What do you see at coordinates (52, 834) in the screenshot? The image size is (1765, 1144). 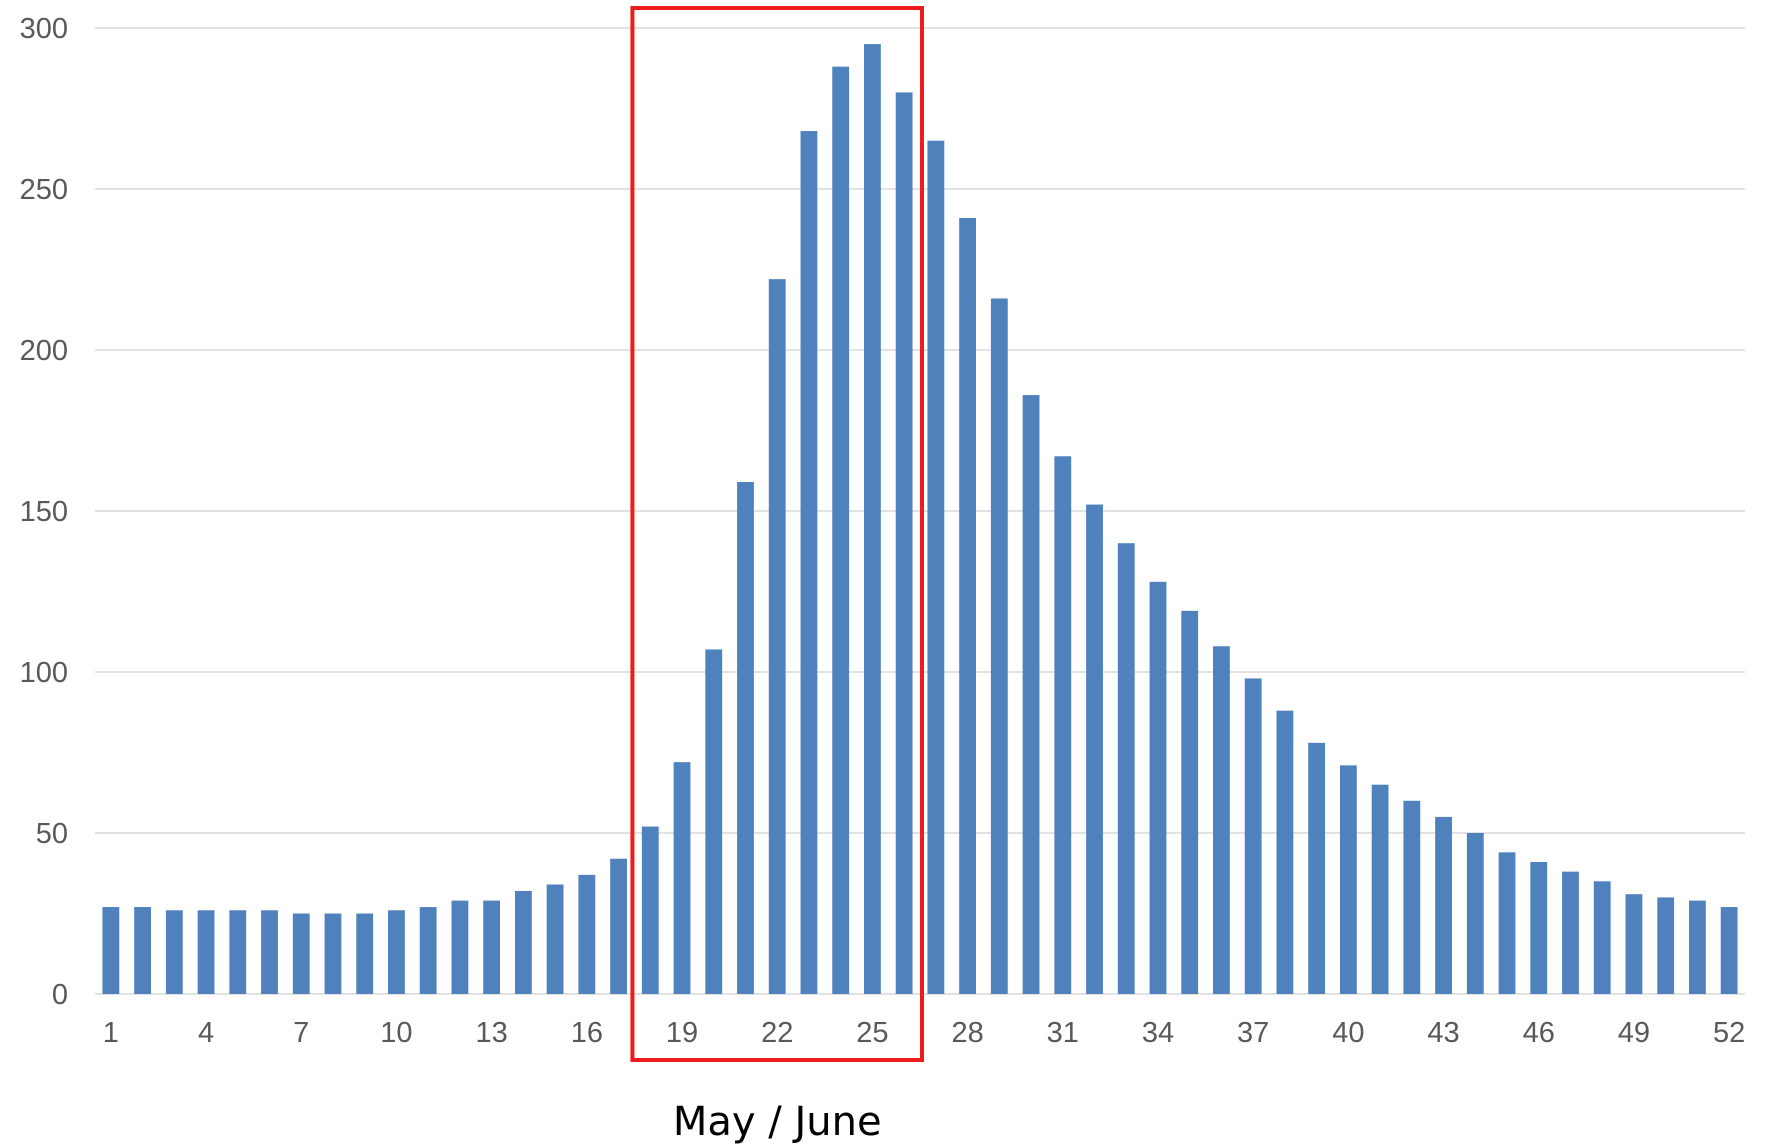 I see `y-tick-label: 50` at bounding box center [52, 834].